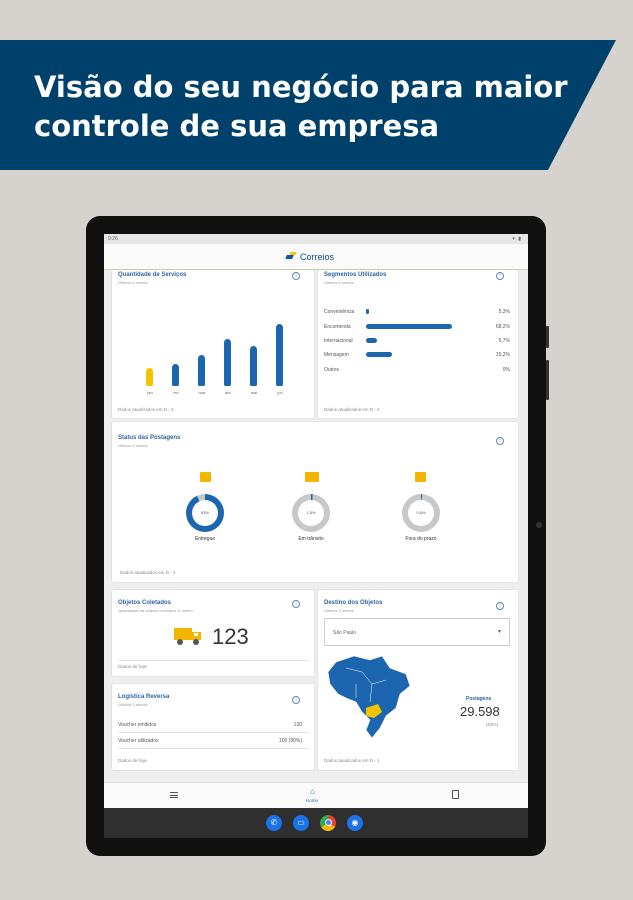  Describe the element at coordinates (210, 725) in the screenshot. I see `reverse-row: Voucher emitidos 130` at that location.